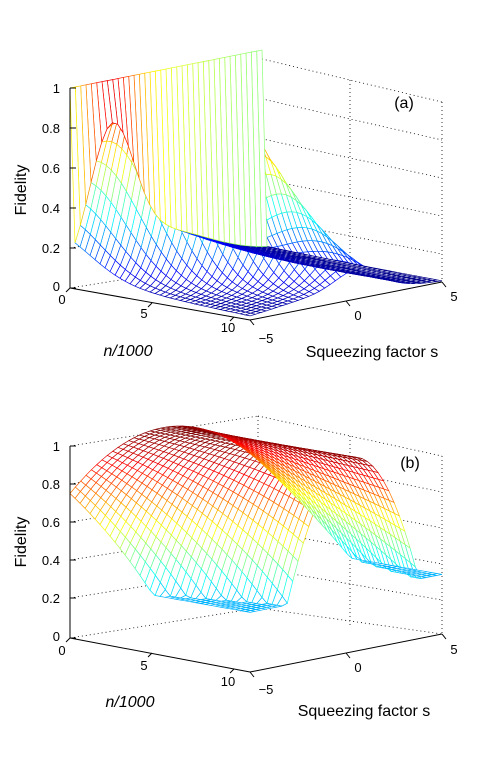  Describe the element at coordinates (410, 463) in the screenshot. I see `chart-b-panel-label: (b)` at that location.